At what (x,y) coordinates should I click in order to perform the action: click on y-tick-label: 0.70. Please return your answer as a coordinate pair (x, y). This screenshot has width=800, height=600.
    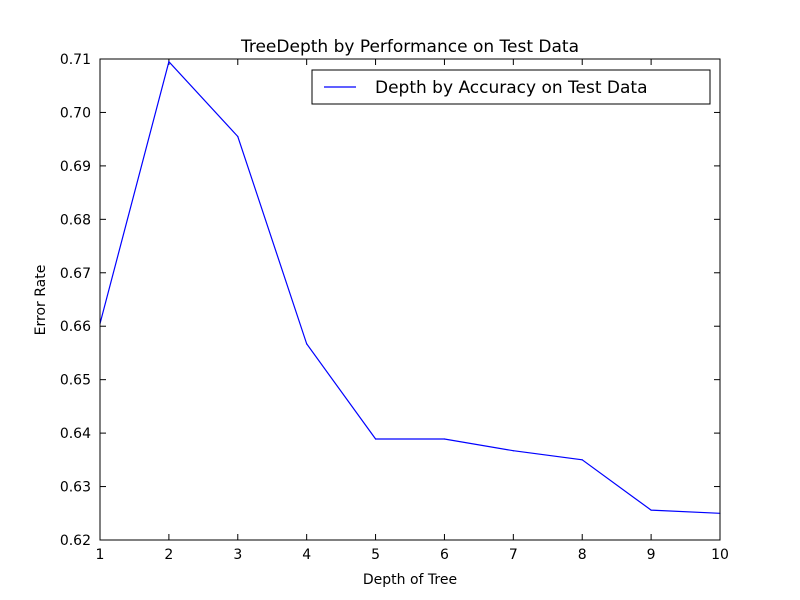
    Looking at the image, I should click on (75, 113).